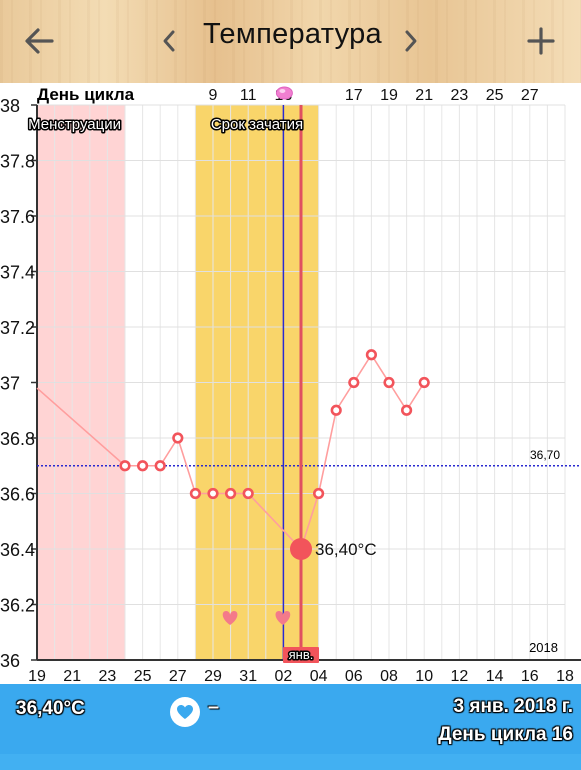 The image size is (581, 770). I want to click on y-tick-label: 36, so click(10, 661).